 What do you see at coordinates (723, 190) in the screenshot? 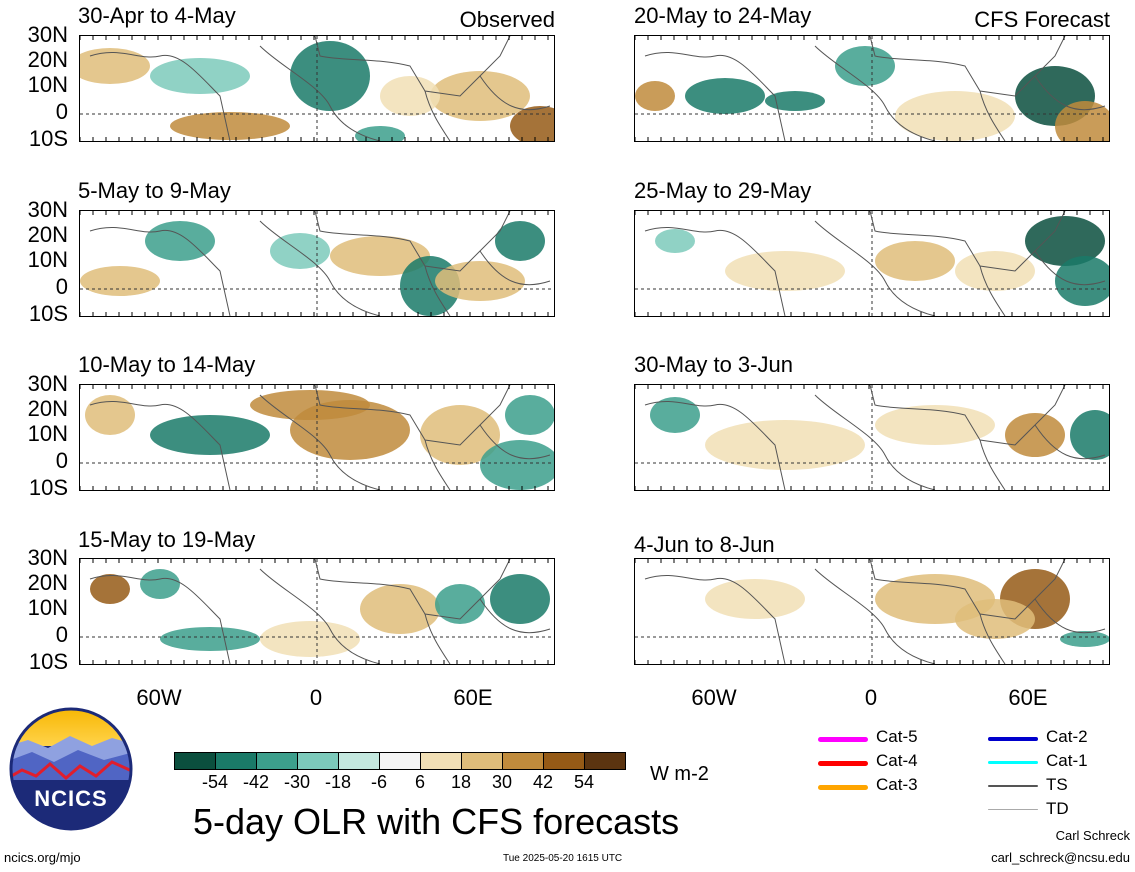
I see `panel-title: 25-May to 29-May` at bounding box center [723, 190].